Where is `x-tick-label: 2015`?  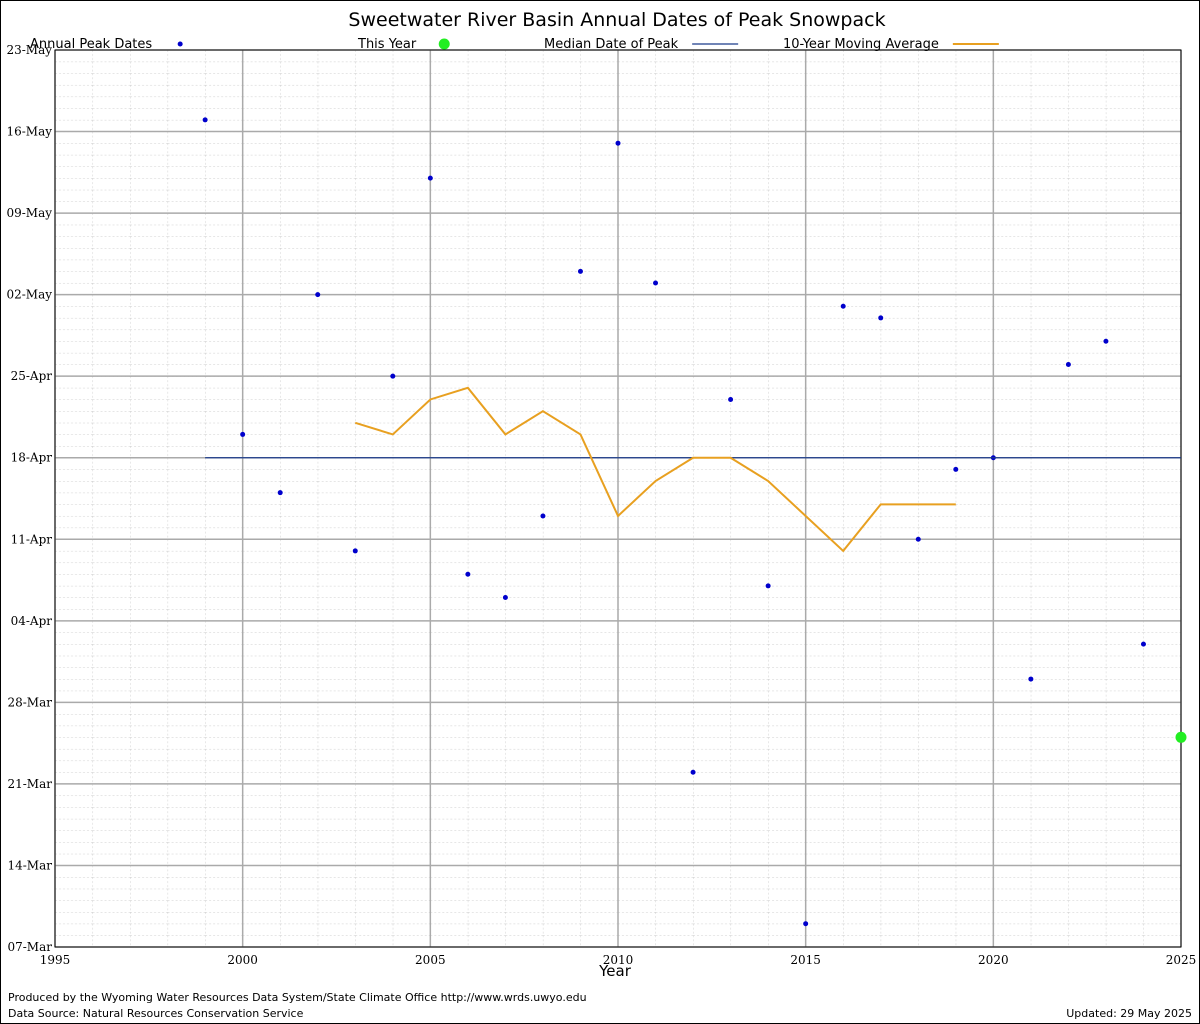
x-tick-label: 2015 is located at coordinates (805, 960).